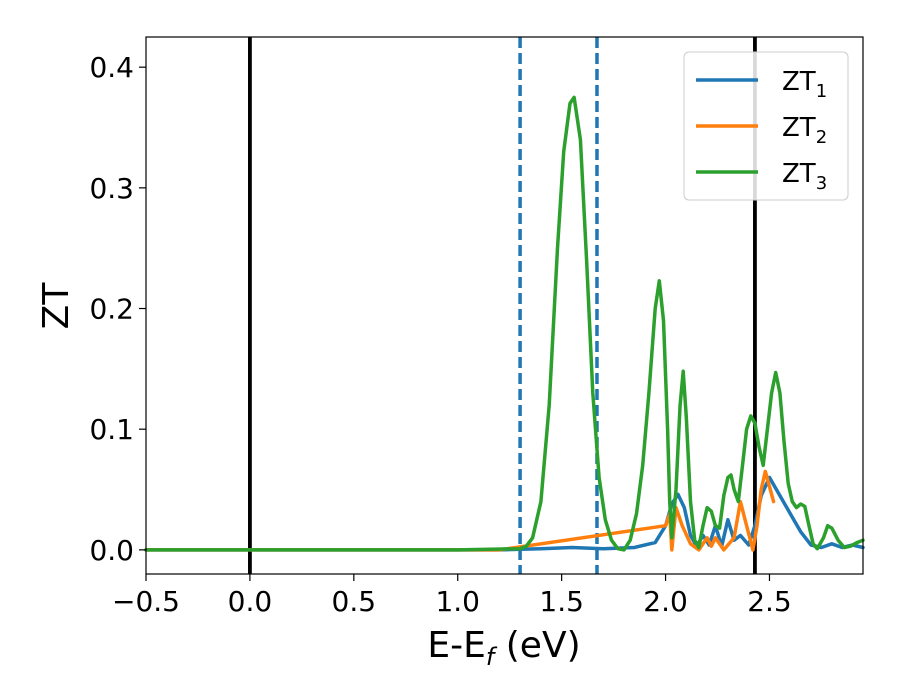 The height and width of the screenshot is (700, 900). What do you see at coordinates (111, 550) in the screenshot?
I see `y-tick-label: 0.0` at bounding box center [111, 550].